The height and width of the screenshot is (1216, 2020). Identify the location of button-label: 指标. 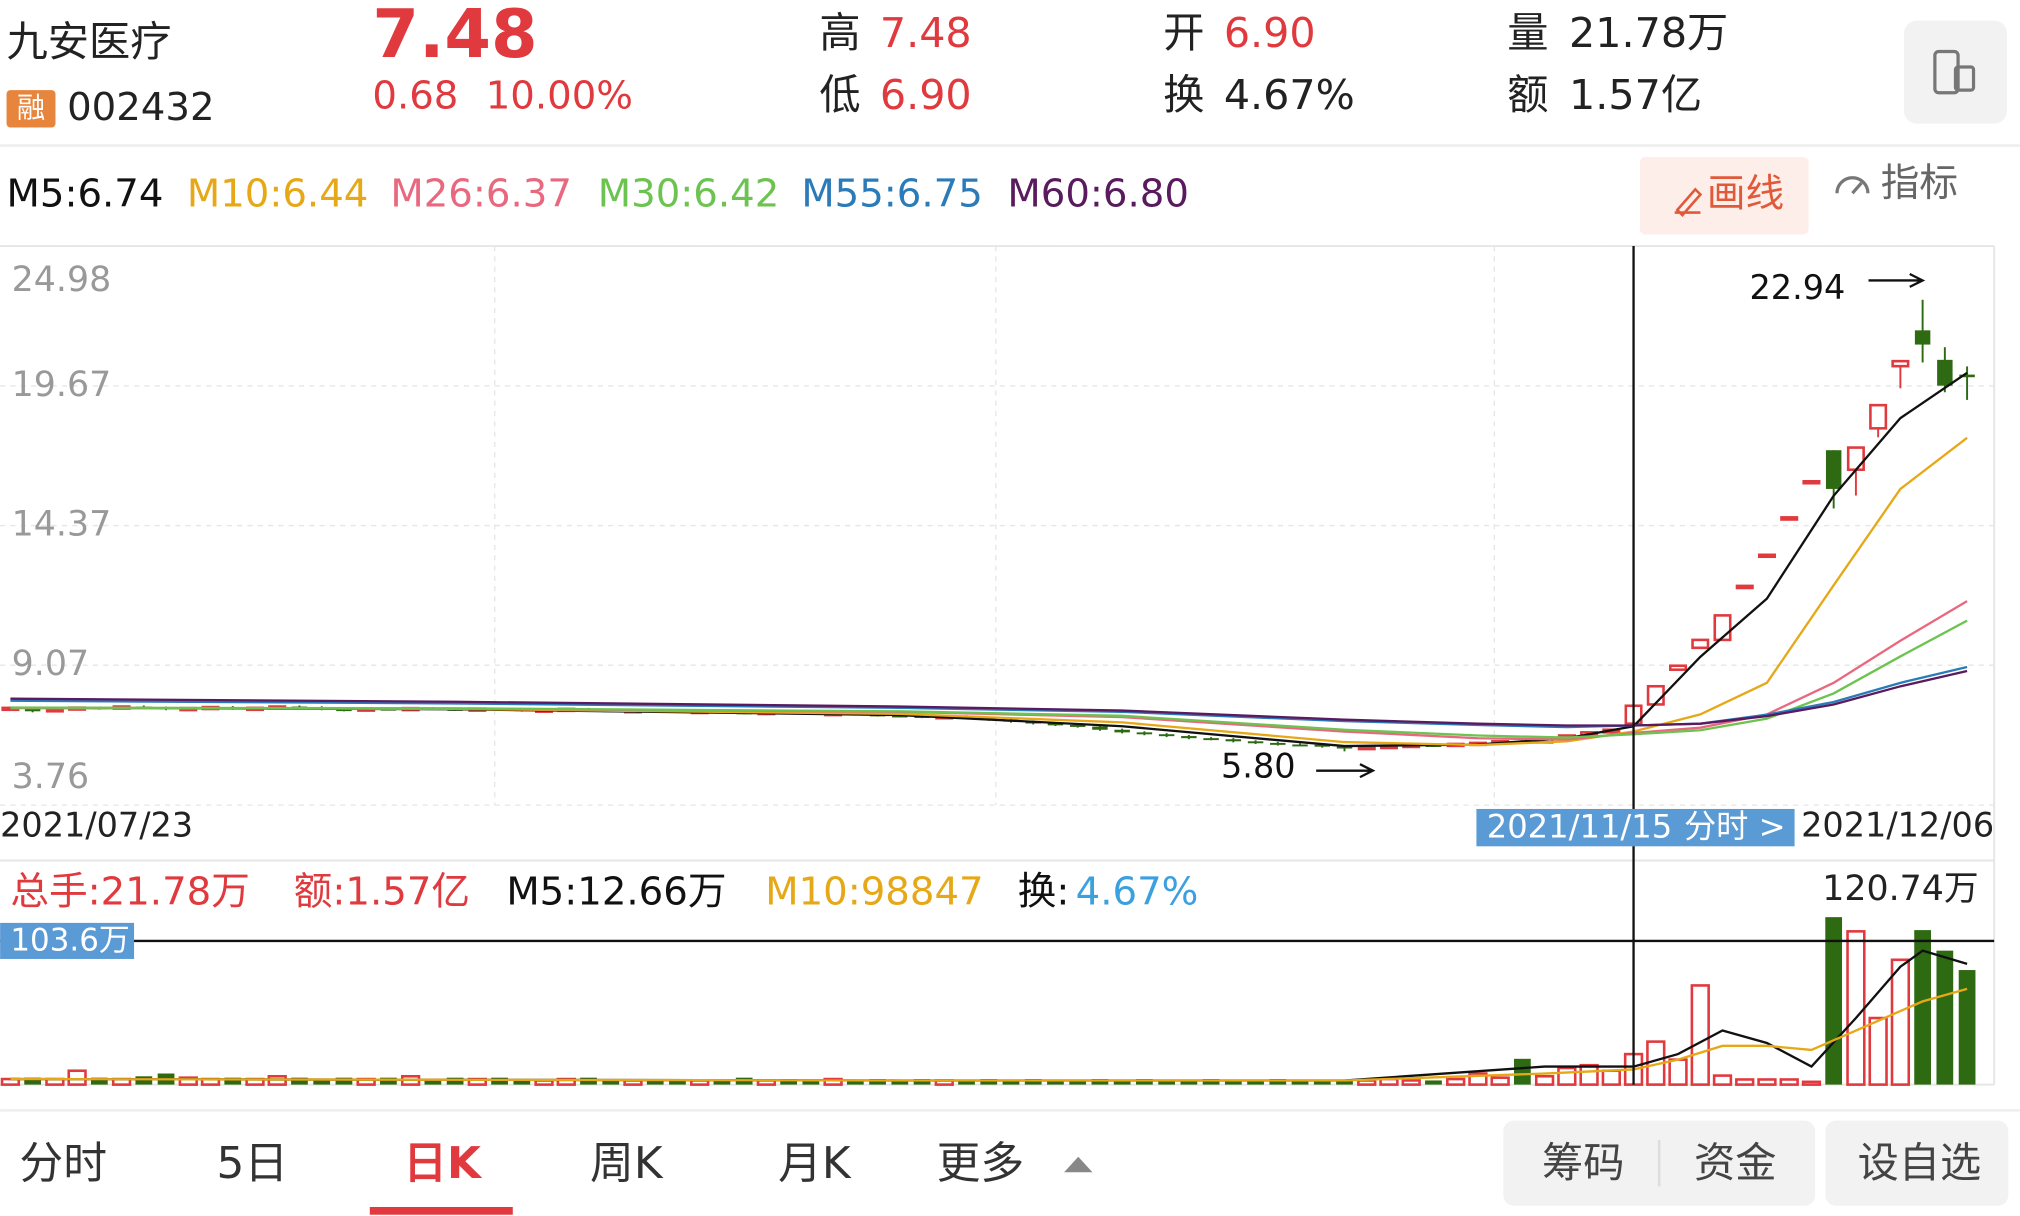
(1919, 183).